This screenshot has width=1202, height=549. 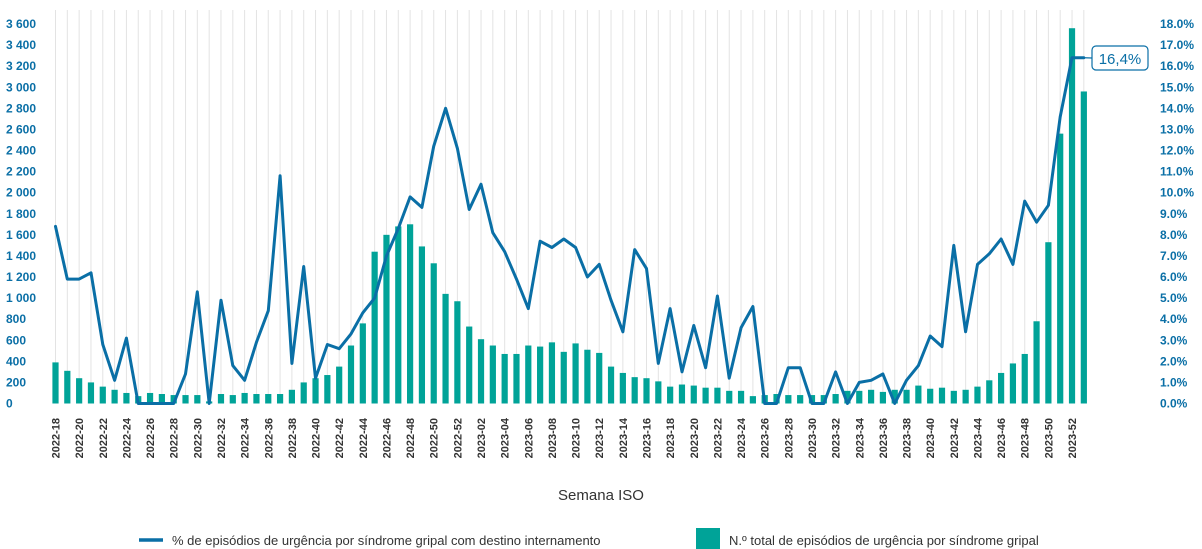 I want to click on x-tick-label: 2023-24, so click(x=742, y=437).